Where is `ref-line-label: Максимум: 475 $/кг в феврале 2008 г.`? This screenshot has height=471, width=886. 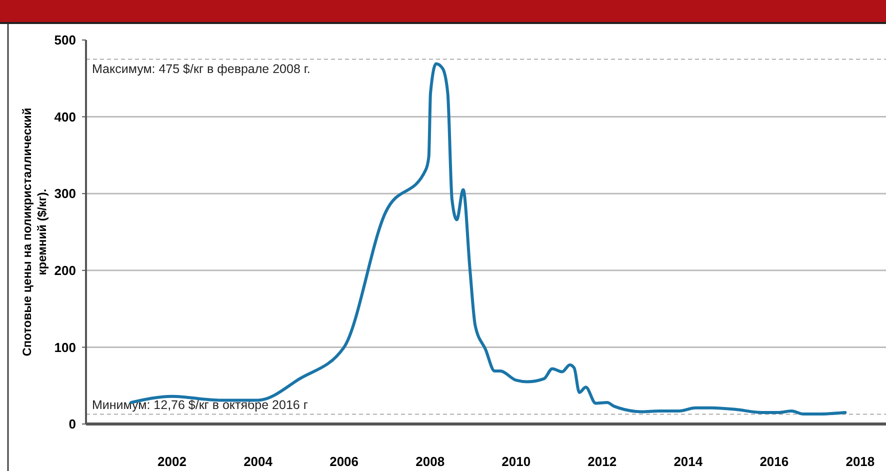
ref-line-label: Максимум: 475 $/кг в феврале 2008 г. is located at coordinates (201, 69).